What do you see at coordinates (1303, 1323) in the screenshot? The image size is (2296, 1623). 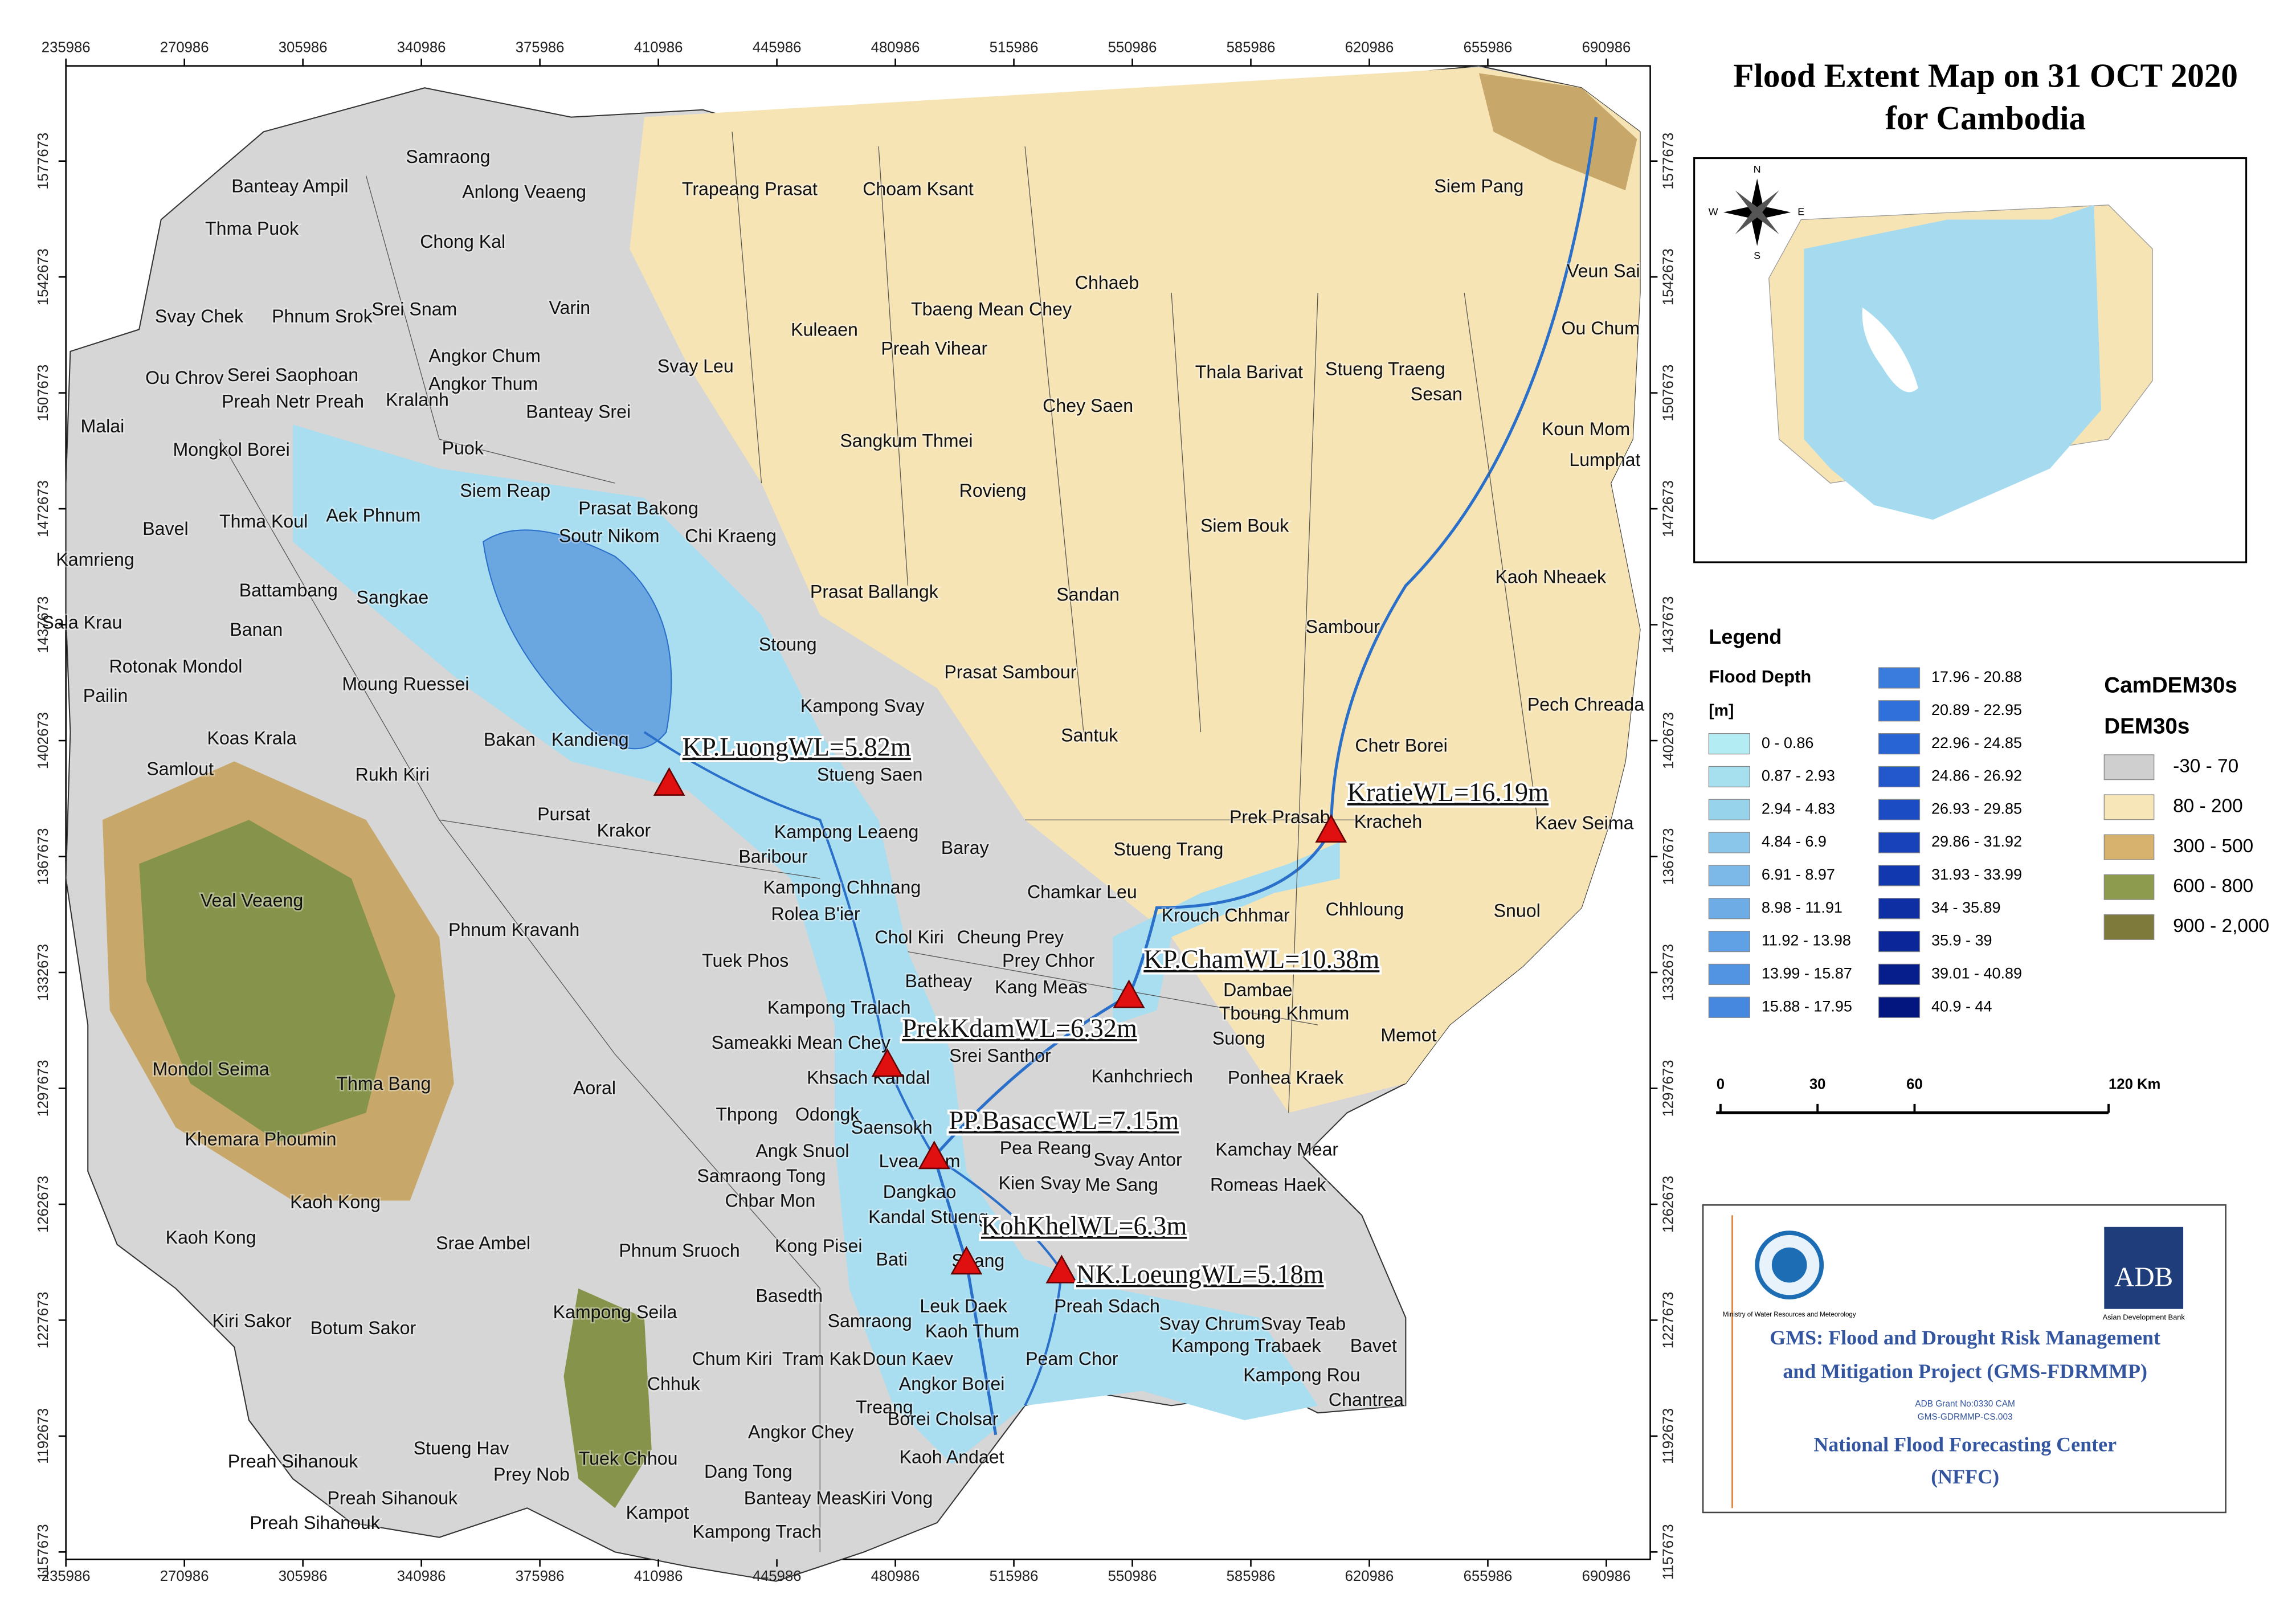 I see `district-label: Svay Teab` at bounding box center [1303, 1323].